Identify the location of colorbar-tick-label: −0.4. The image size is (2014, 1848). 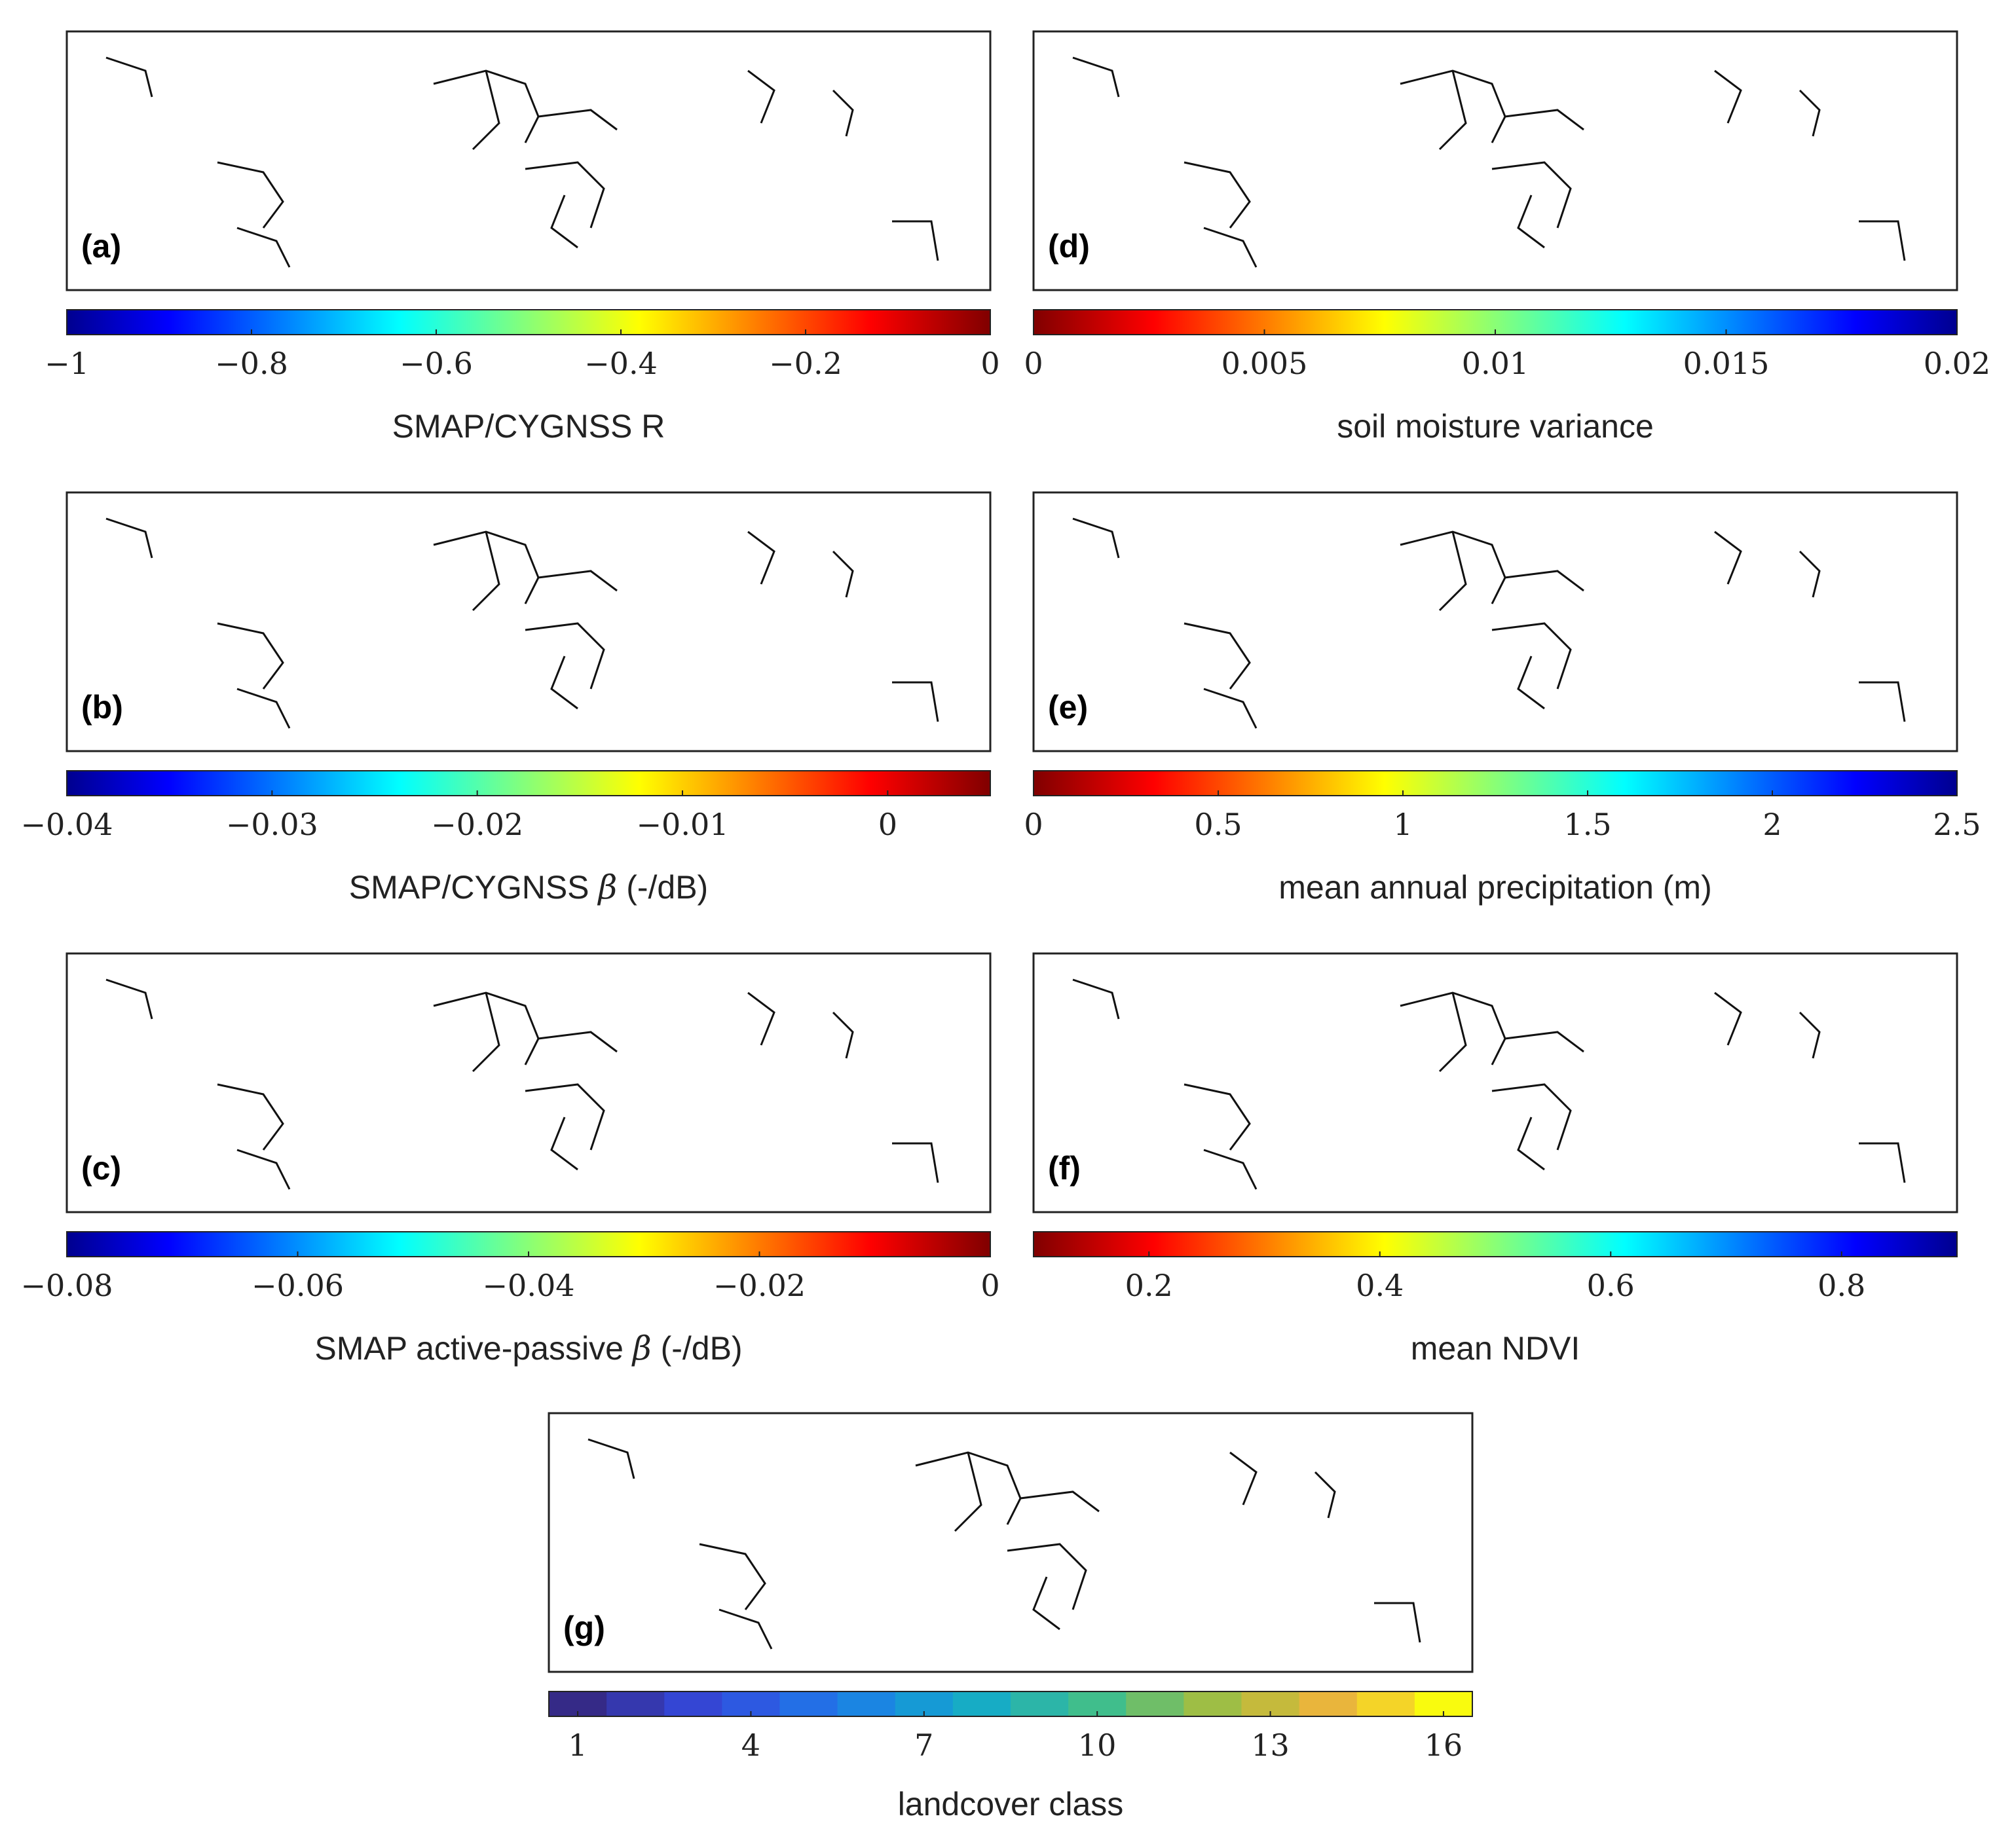
(621, 363).